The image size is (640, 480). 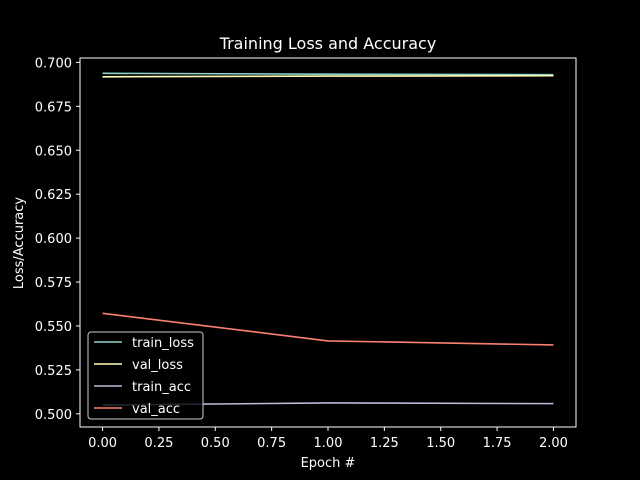 What do you see at coordinates (19, 243) in the screenshot?
I see `y-axis-label: Loss/Accuracy` at bounding box center [19, 243].